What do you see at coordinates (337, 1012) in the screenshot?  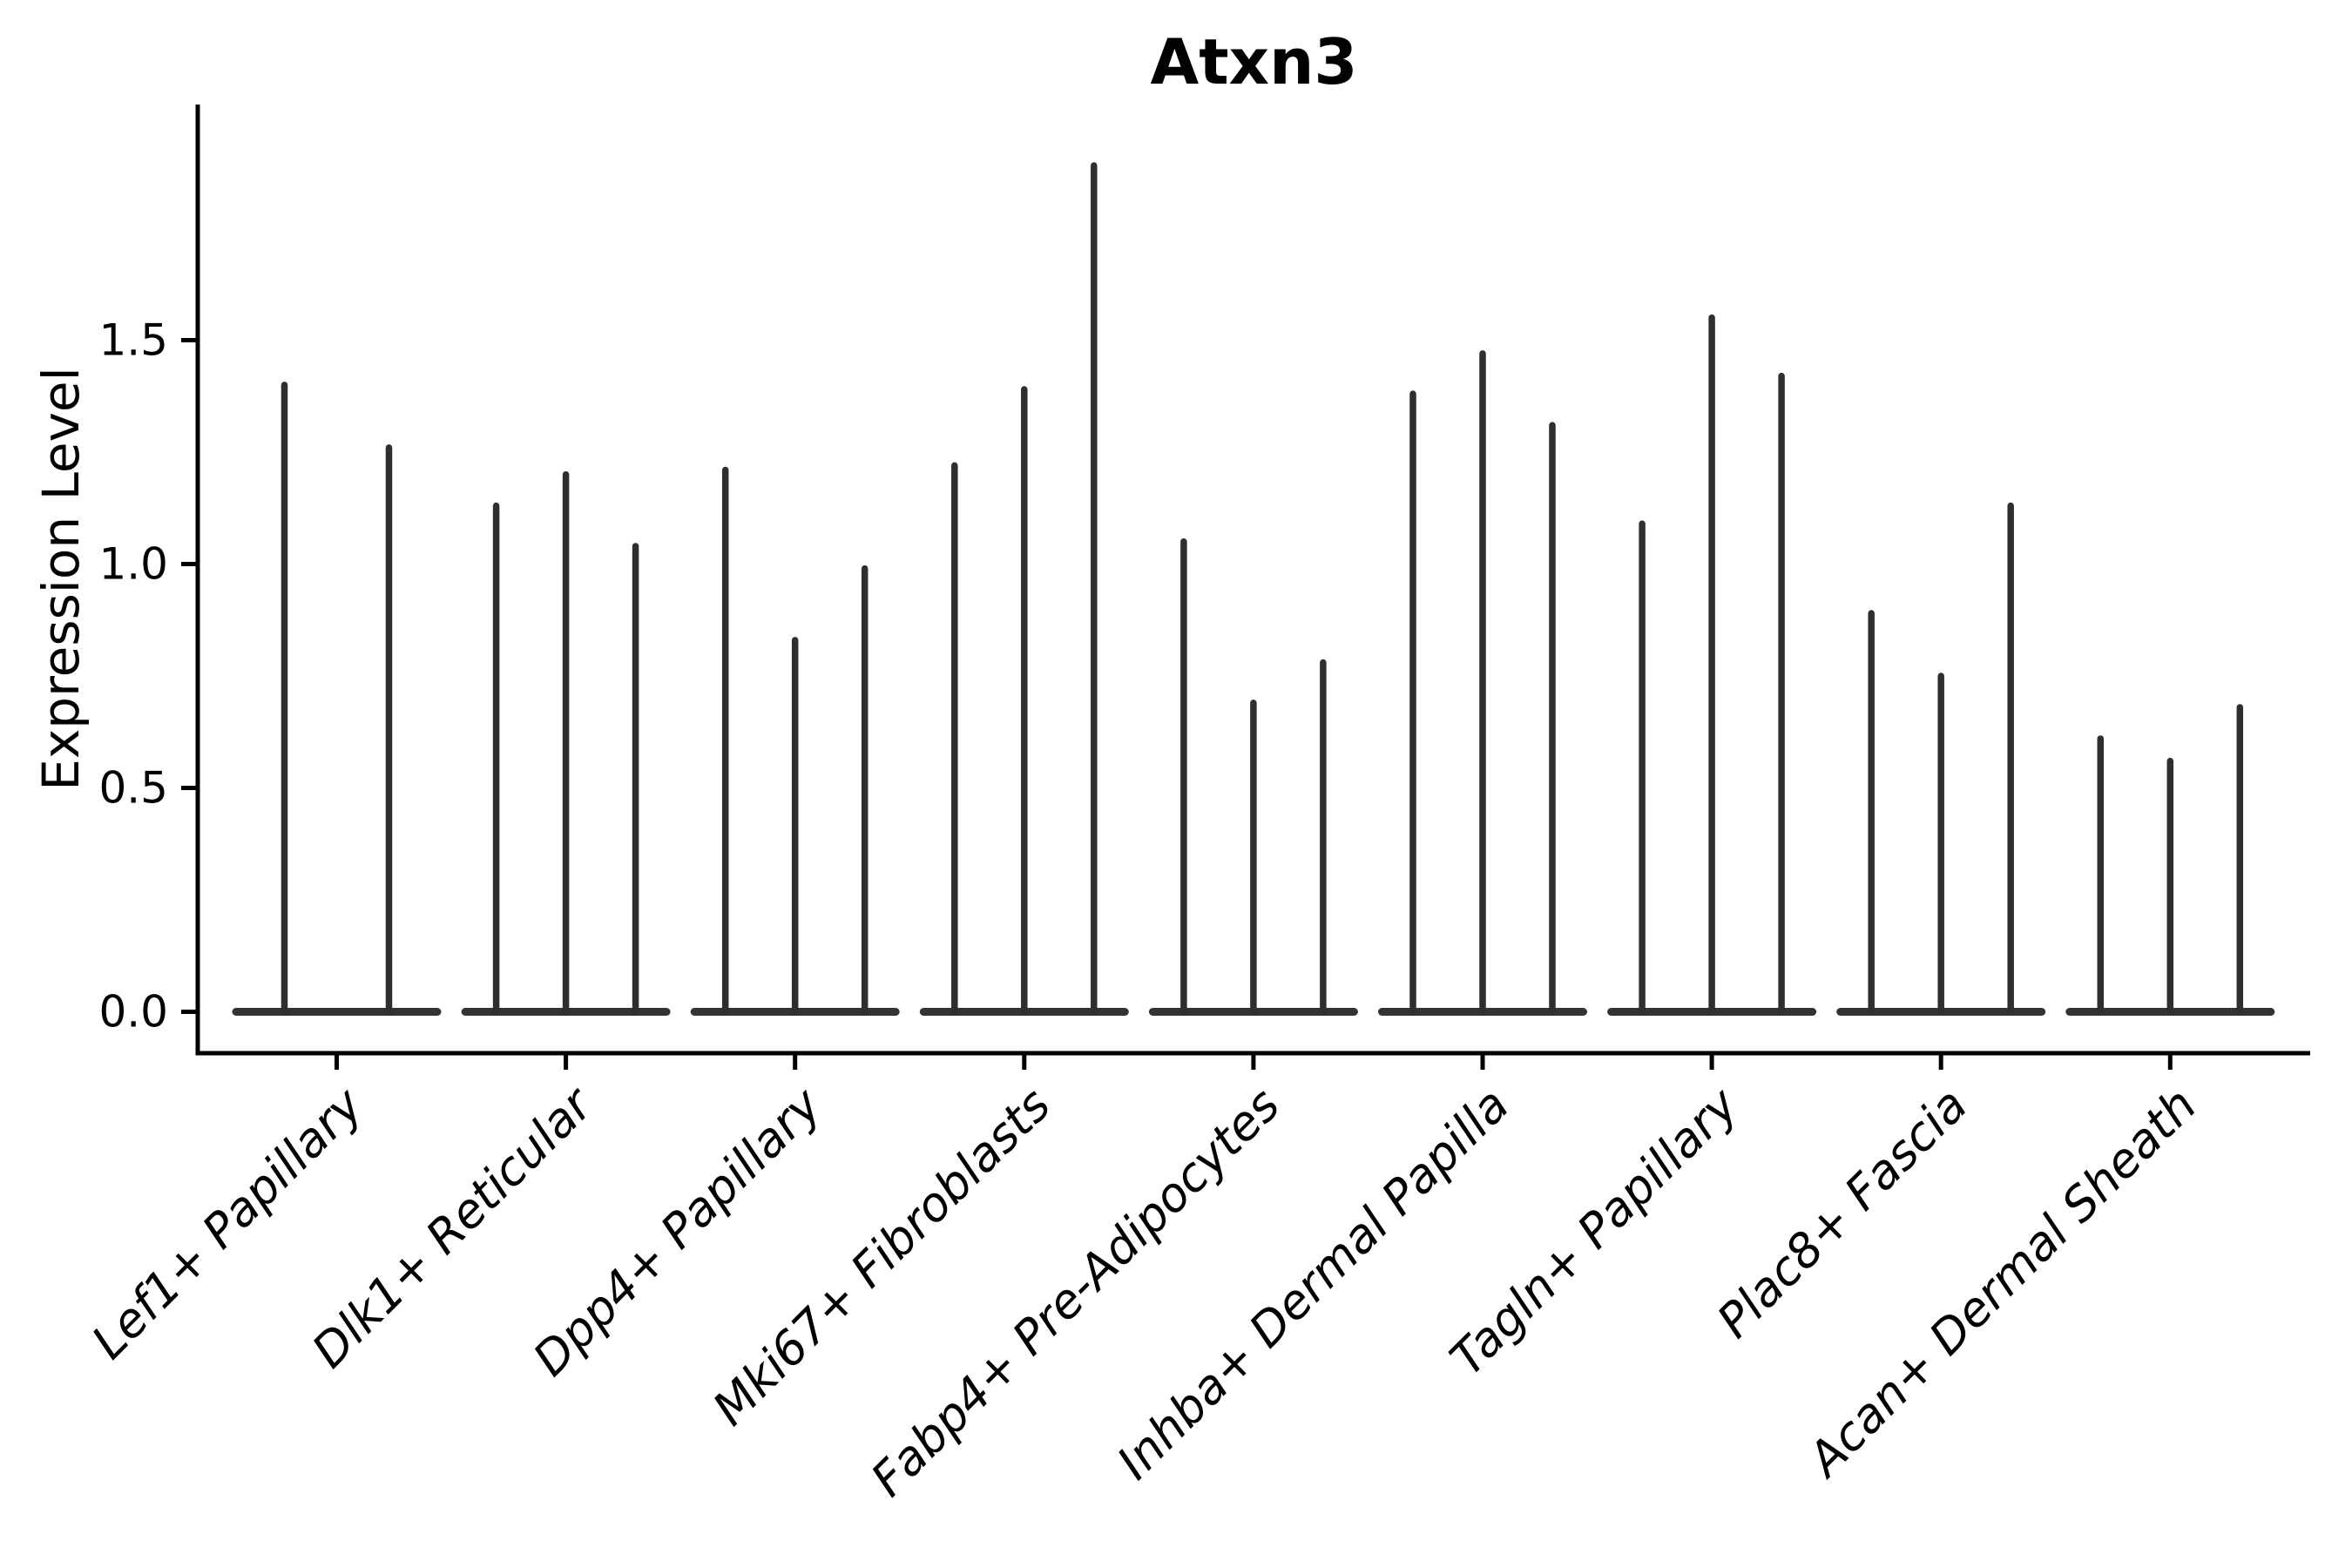 I see `violin-base` at bounding box center [337, 1012].